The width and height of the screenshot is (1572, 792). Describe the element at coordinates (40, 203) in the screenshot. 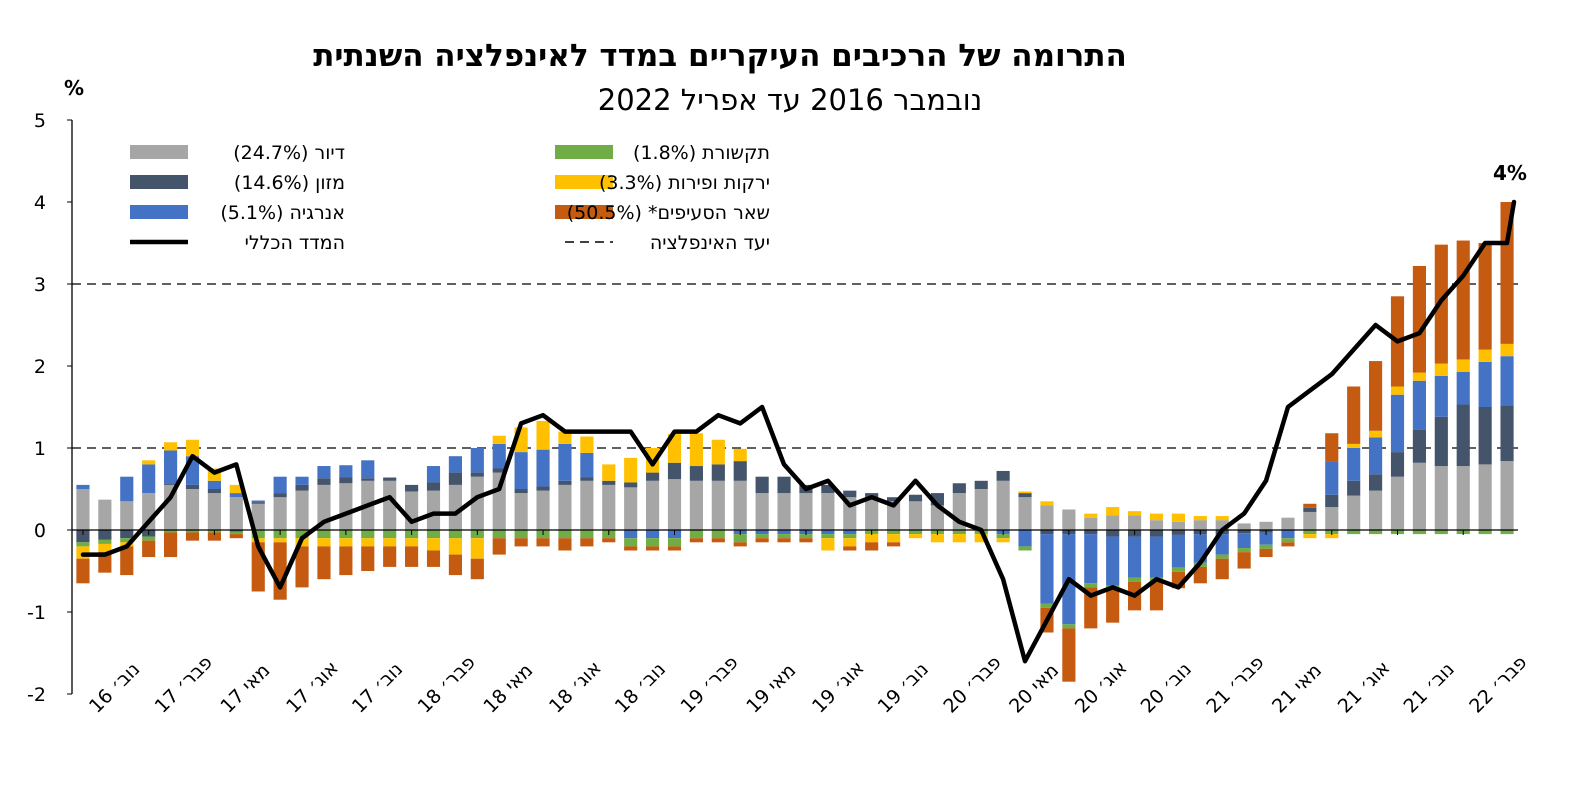

I see `y-tick-label: 4` at that location.